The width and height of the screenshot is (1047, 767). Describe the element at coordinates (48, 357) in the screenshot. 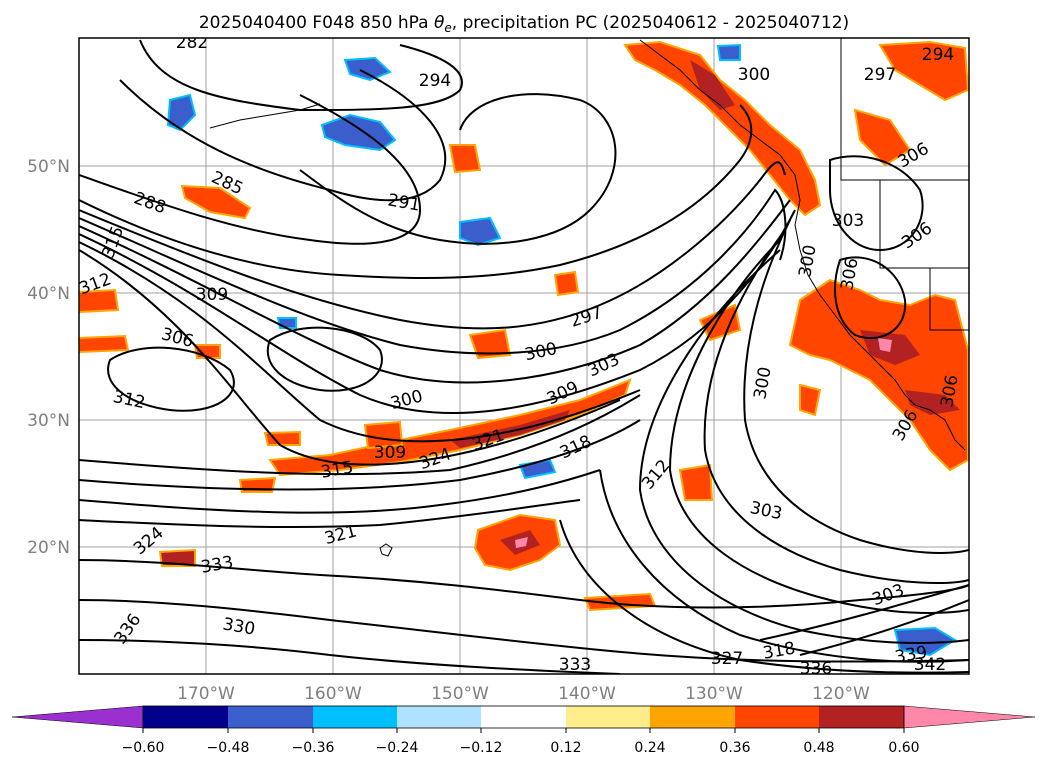

I see `latitude-labels: 50°N 40°N 30°N 20°N` at that location.